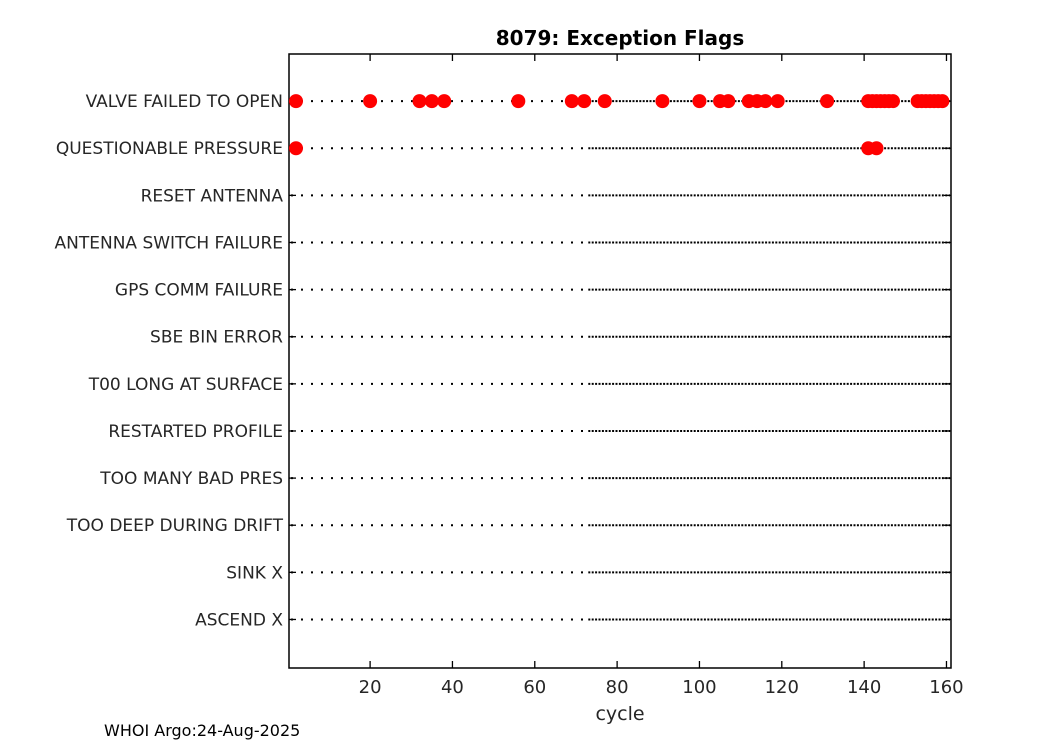 This screenshot has height=750, width=1050. What do you see at coordinates (184, 102) in the screenshot?
I see `y-axis-label: VALVE FAILED TO OPEN` at bounding box center [184, 102].